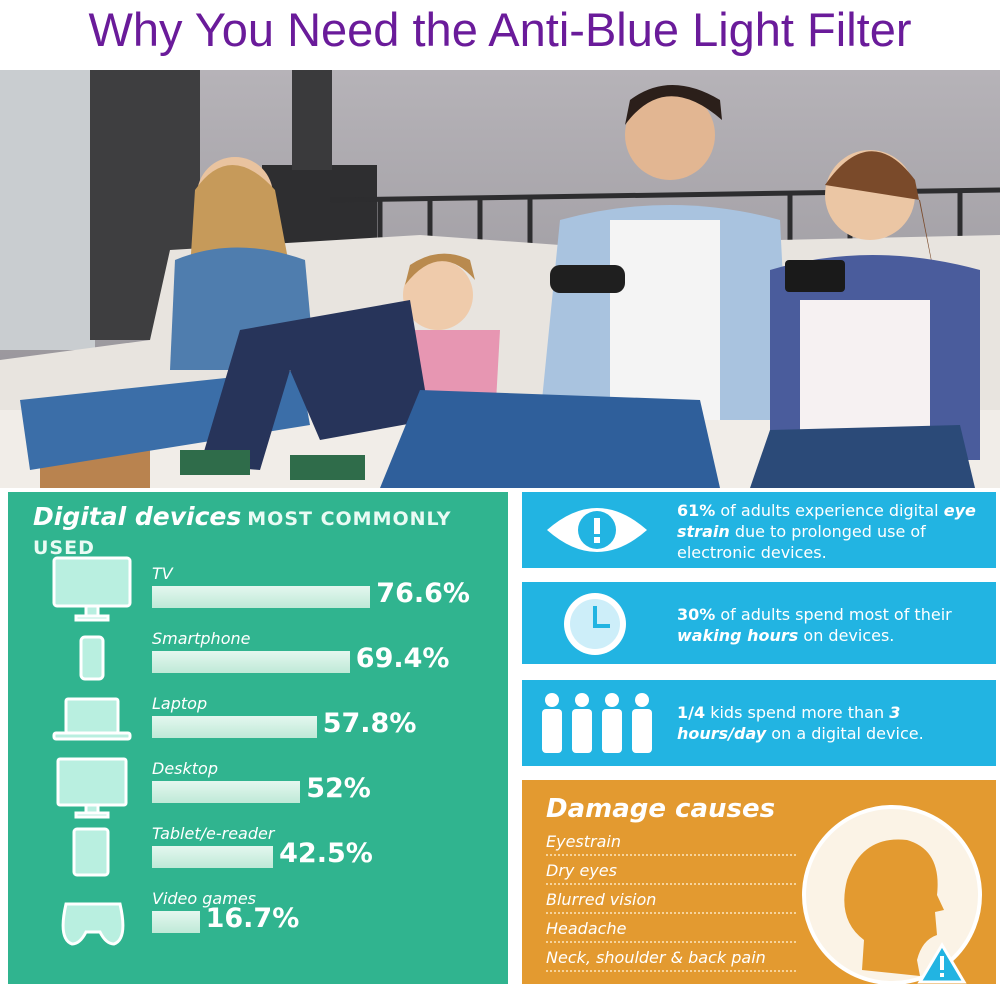 The height and width of the screenshot is (984, 1000). Describe the element at coordinates (789, 723) in the screenshot. I see `stat-emphasis: 3 hours/day` at that location.